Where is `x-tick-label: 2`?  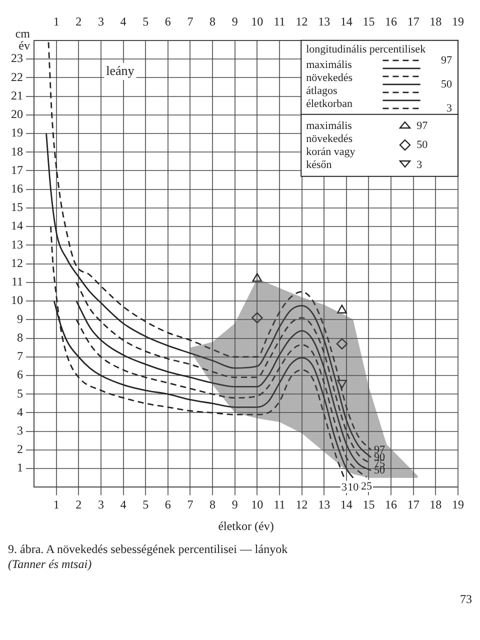
x-tick-label: 2 is located at coordinates (79, 505).